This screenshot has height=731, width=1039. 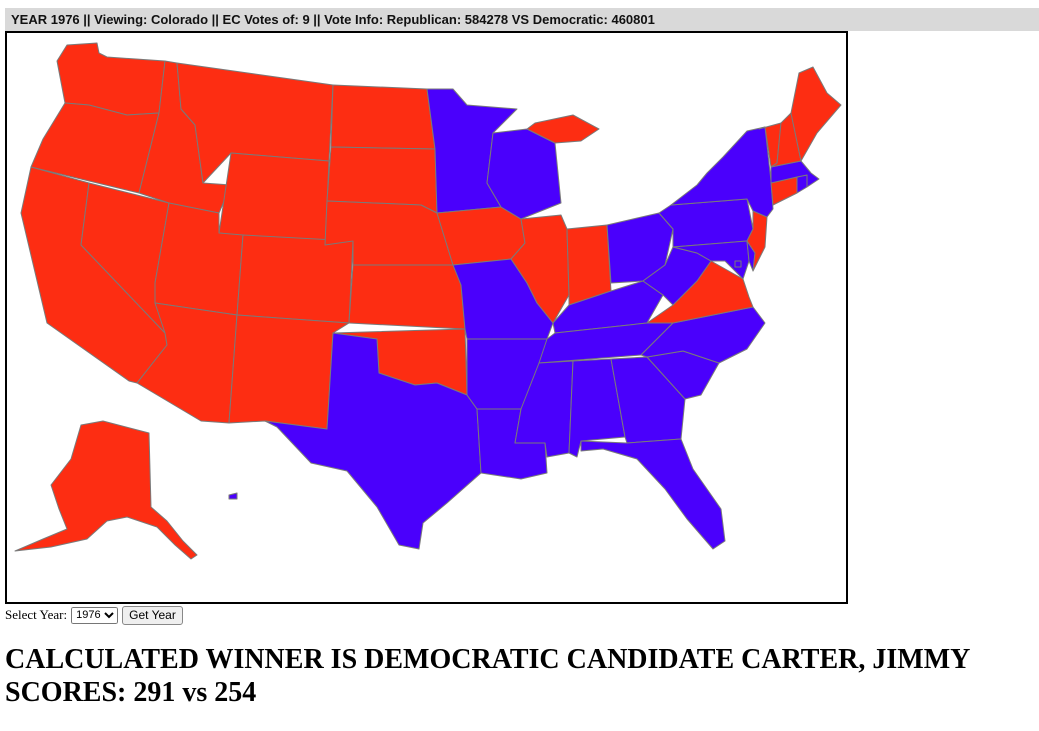 What do you see at coordinates (640, 248) in the screenshot?
I see `state-ohio` at bounding box center [640, 248].